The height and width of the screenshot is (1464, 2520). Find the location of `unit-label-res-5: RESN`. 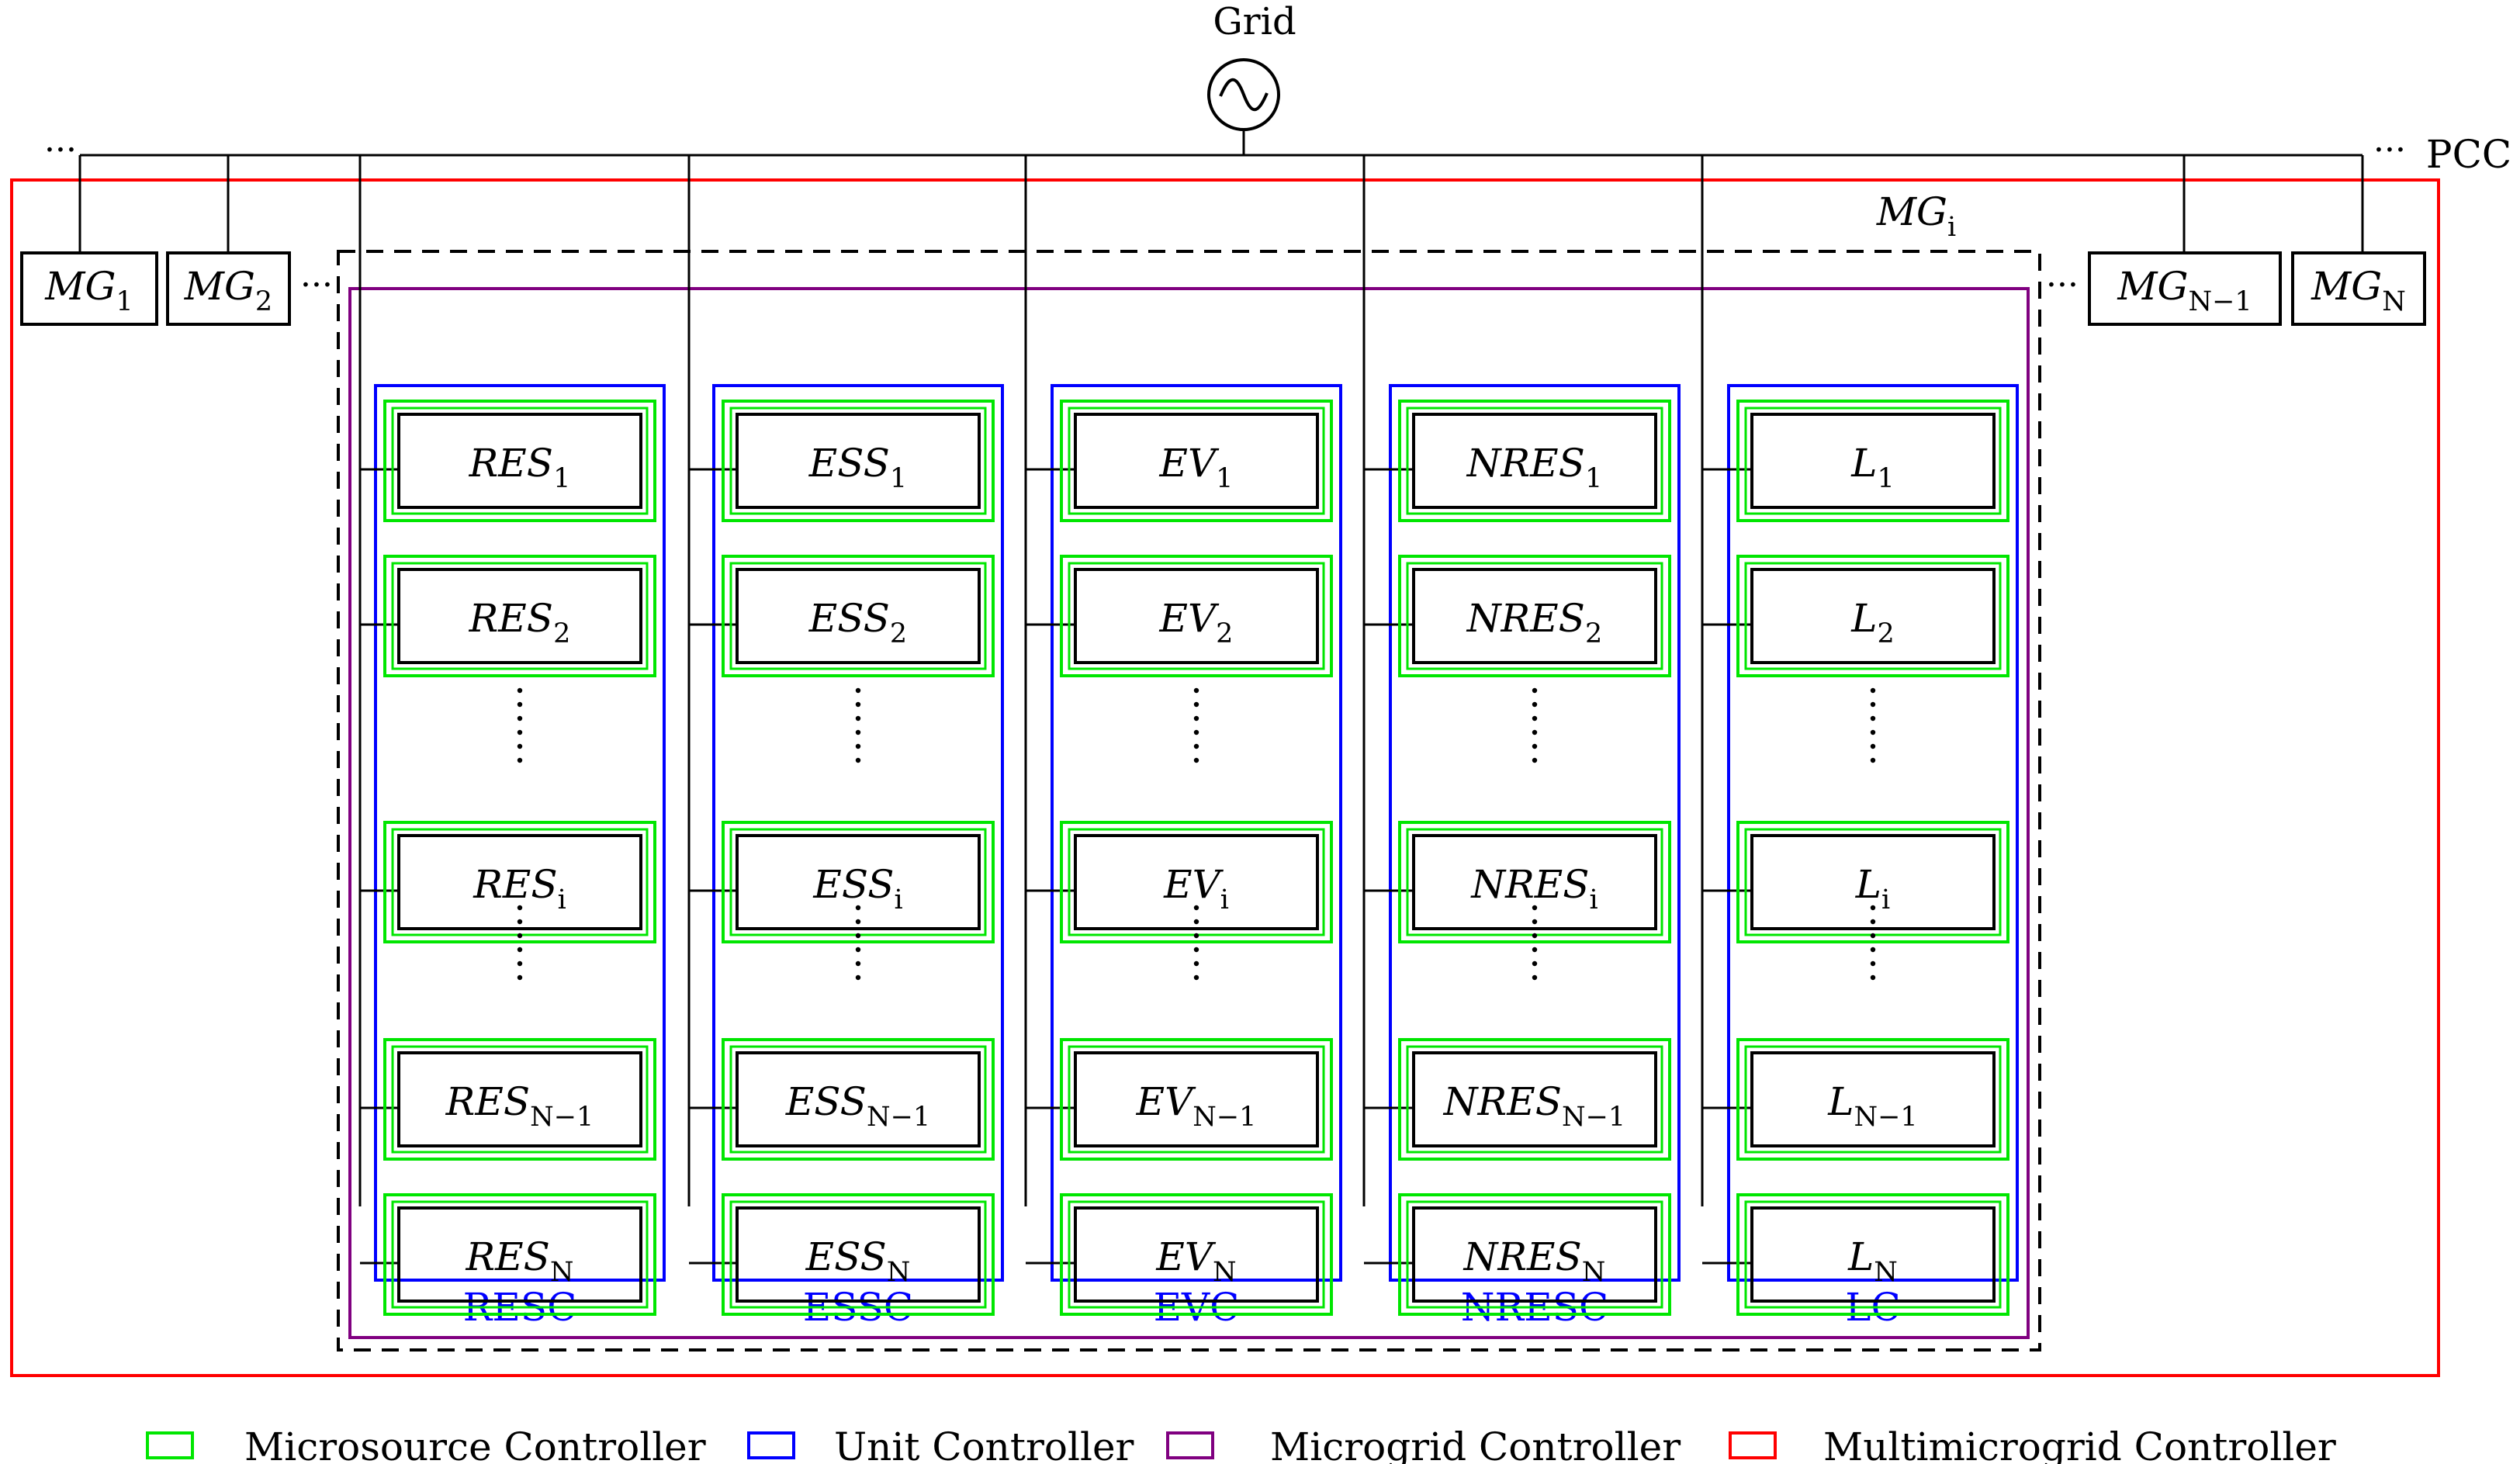

unit-label-res-5: RESN is located at coordinates (519, 1261).